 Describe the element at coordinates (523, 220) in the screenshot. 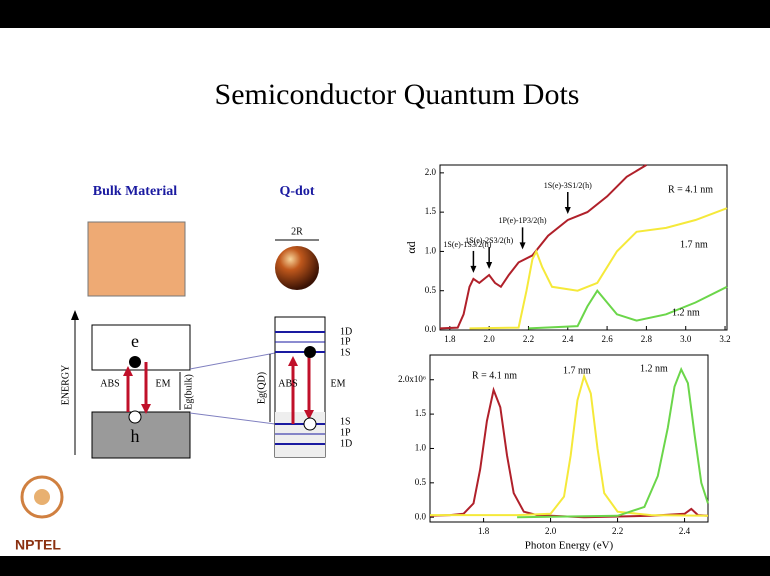

I see `annotation: 1P(e)-1P3/2(h)` at that location.